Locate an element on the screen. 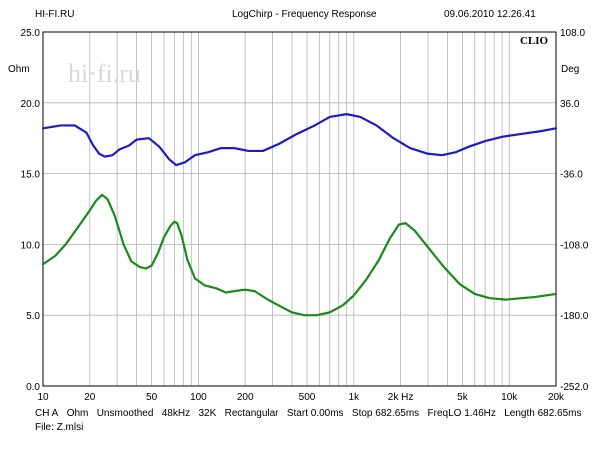 The image size is (600, 450). y-tick-label: 0.0 is located at coordinates (33, 387).